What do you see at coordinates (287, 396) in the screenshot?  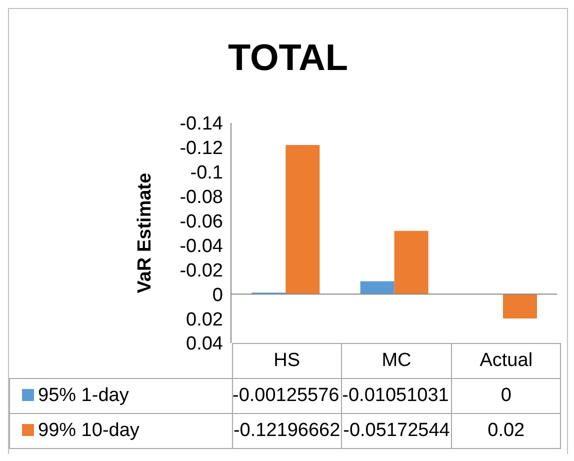 I see `data-label: -0.00125576` at bounding box center [287, 396].